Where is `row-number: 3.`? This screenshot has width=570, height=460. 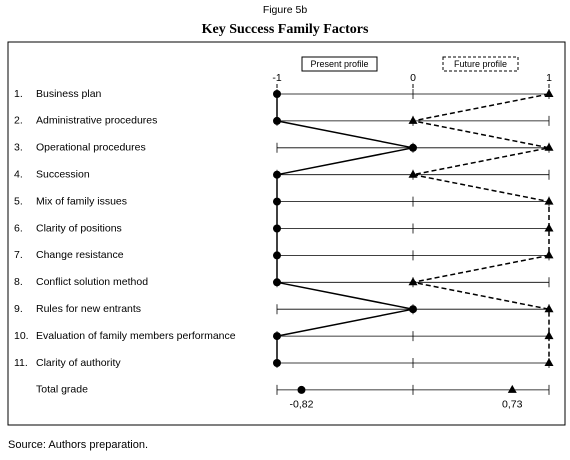
row-number: 3. is located at coordinates (18, 148).